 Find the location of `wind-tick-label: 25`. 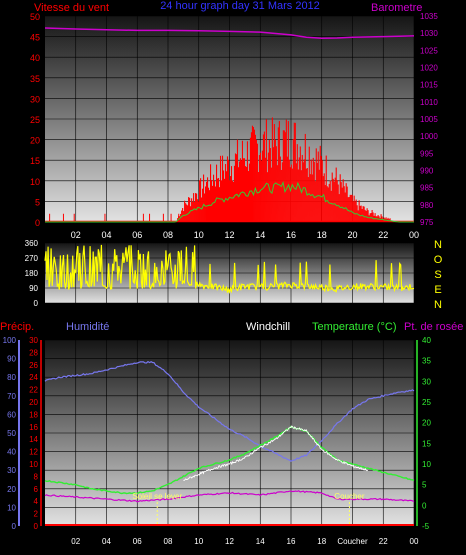

wind-tick-label: 25 is located at coordinates (35, 120).